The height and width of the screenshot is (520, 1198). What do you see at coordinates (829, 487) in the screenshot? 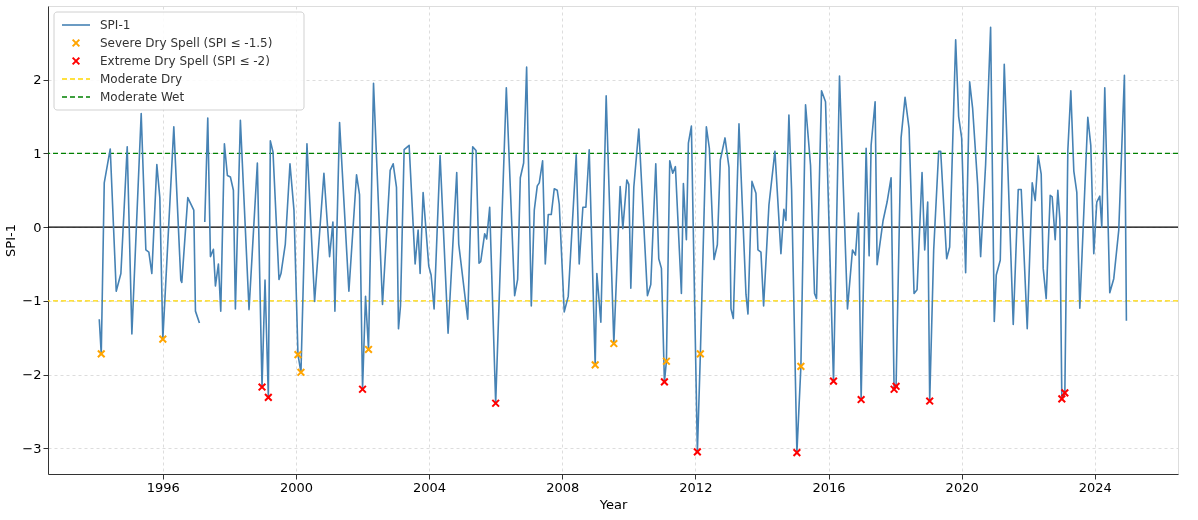
I see `x-tick-label: 2016` at bounding box center [829, 487].